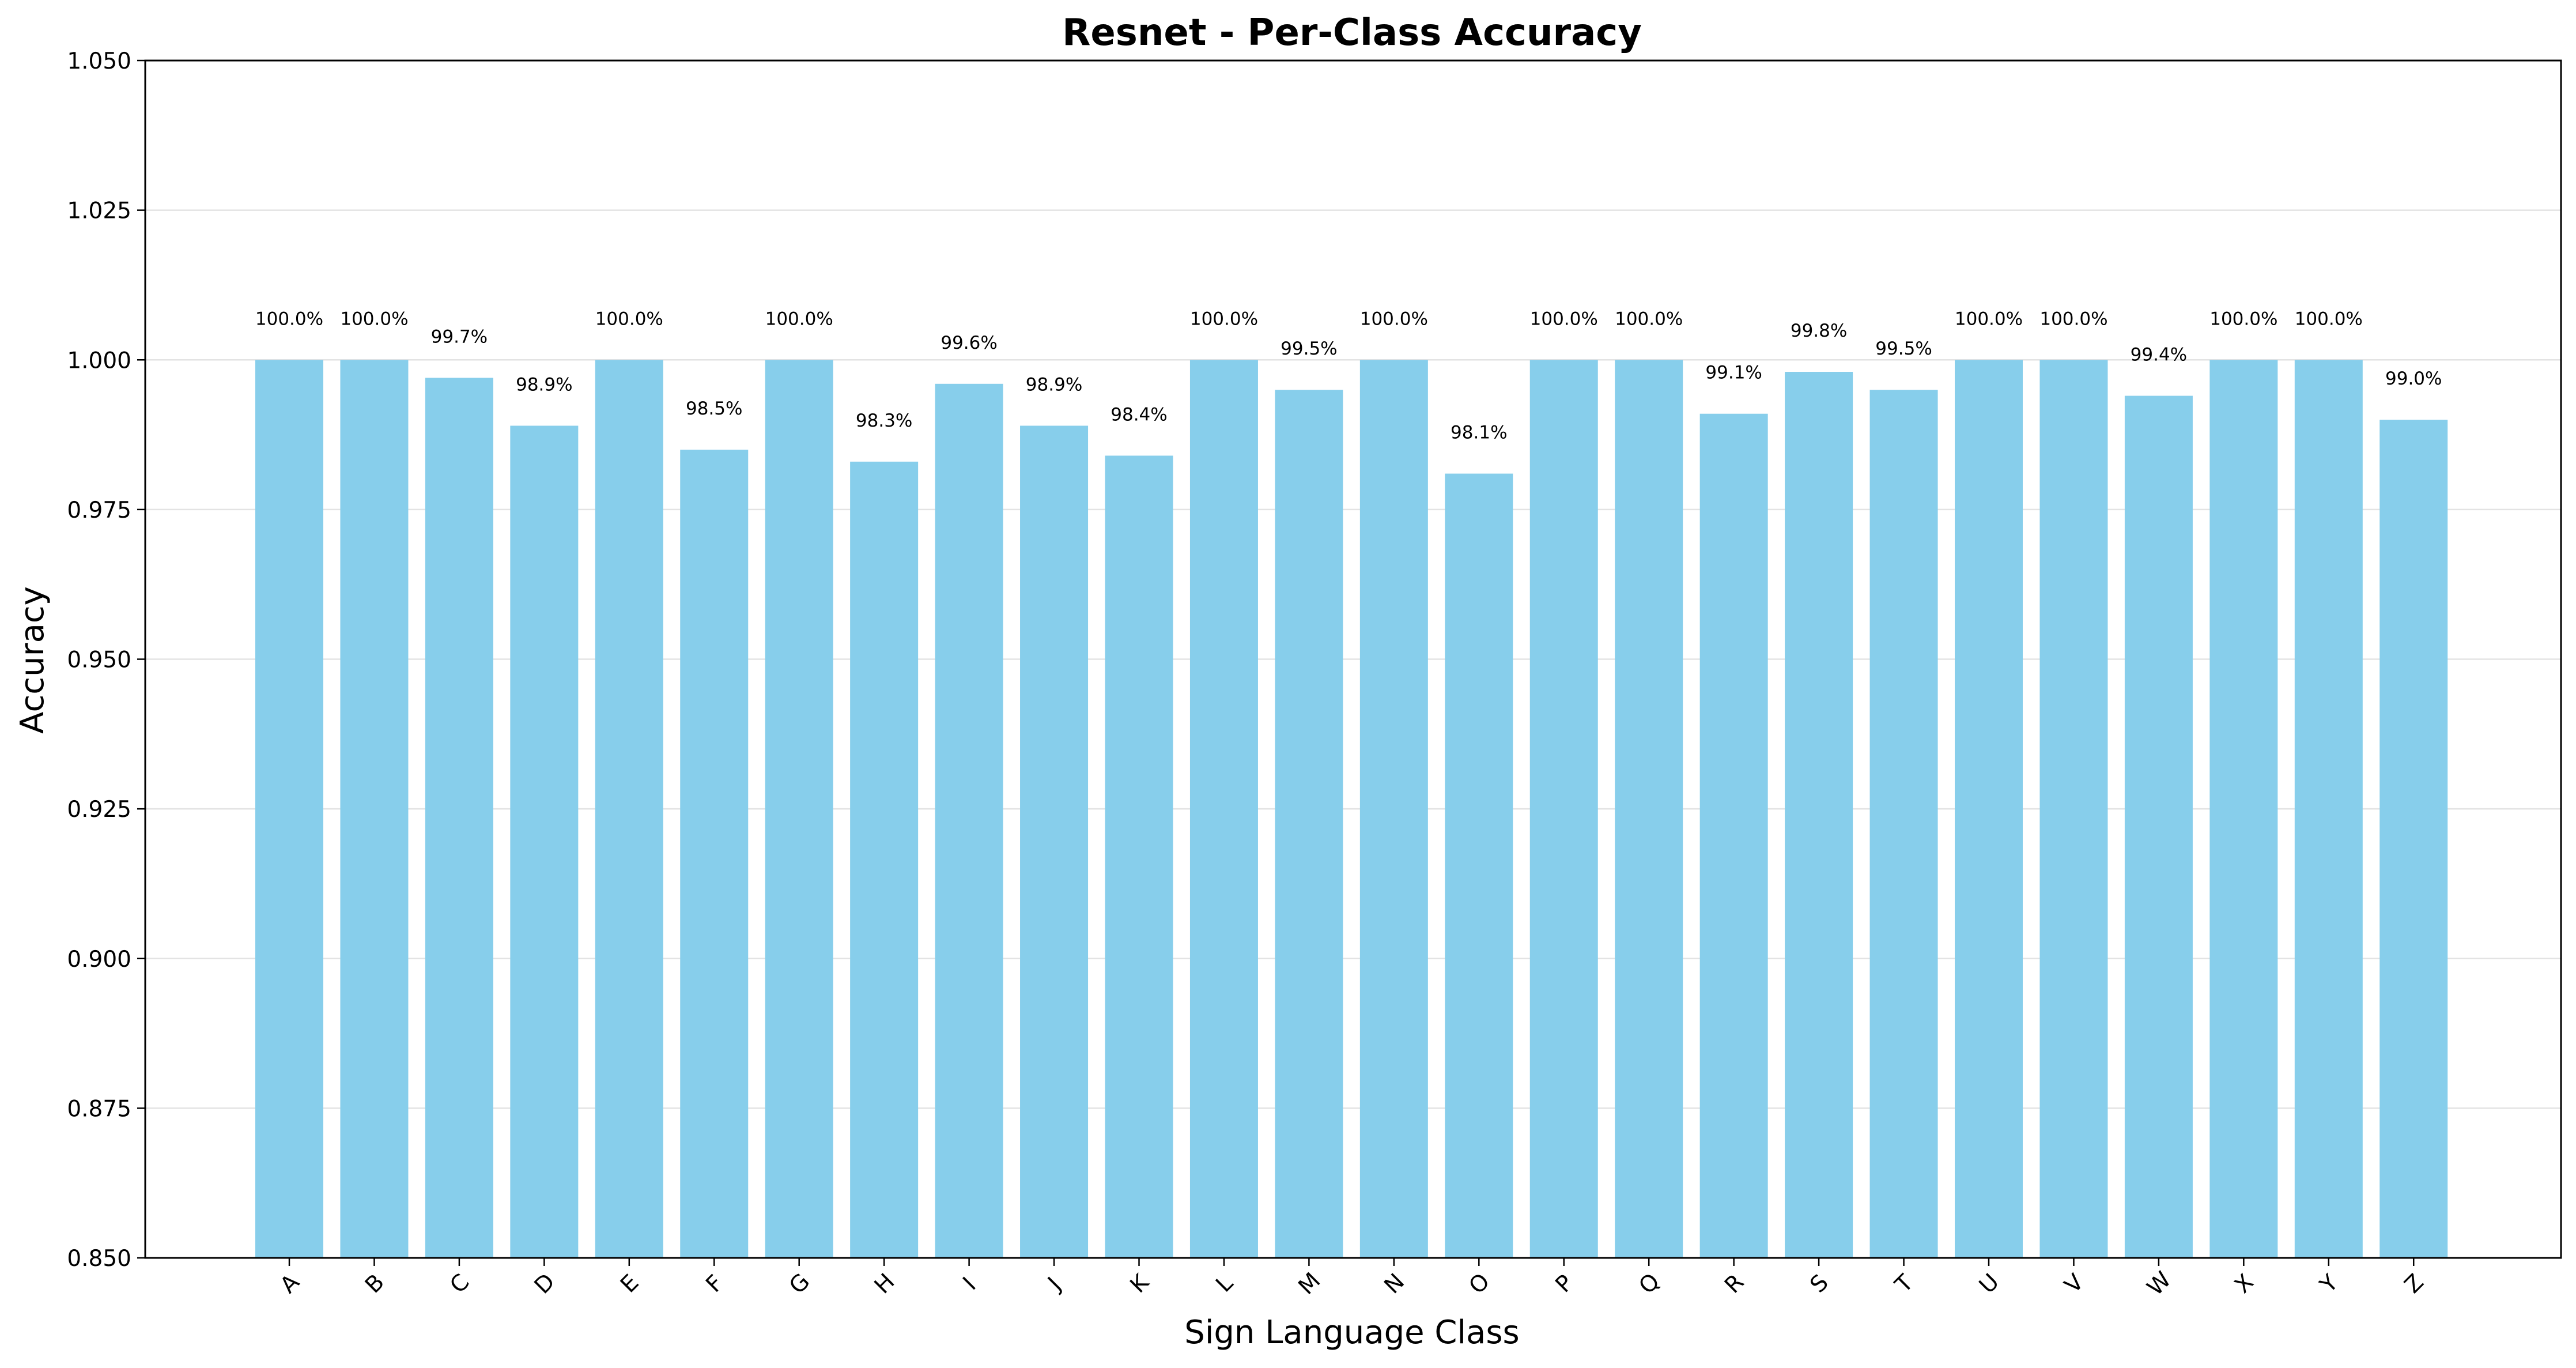 The image size is (2576, 1368). I want to click on bar-value-label: 98.3%, so click(884, 421).